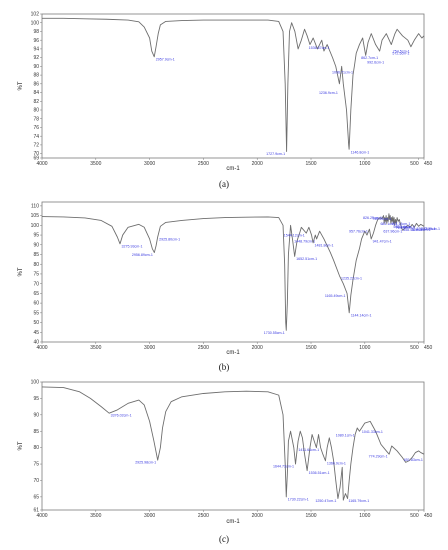  Describe the element at coordinates (375, 62) in the screenshot. I see `peak-annotation: 992.6cm-1` at that location.